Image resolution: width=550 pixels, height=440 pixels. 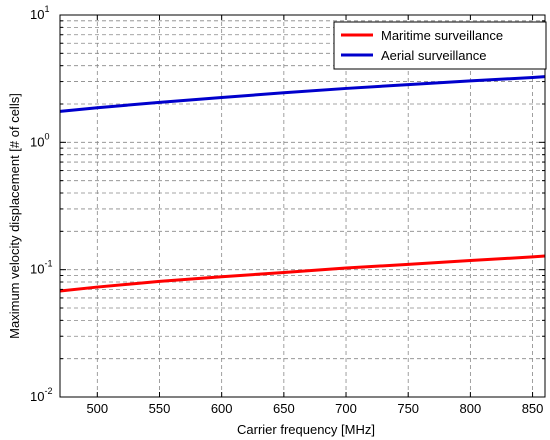 I want to click on y-tick-label: 10⁻¹, so click(x=41, y=268).